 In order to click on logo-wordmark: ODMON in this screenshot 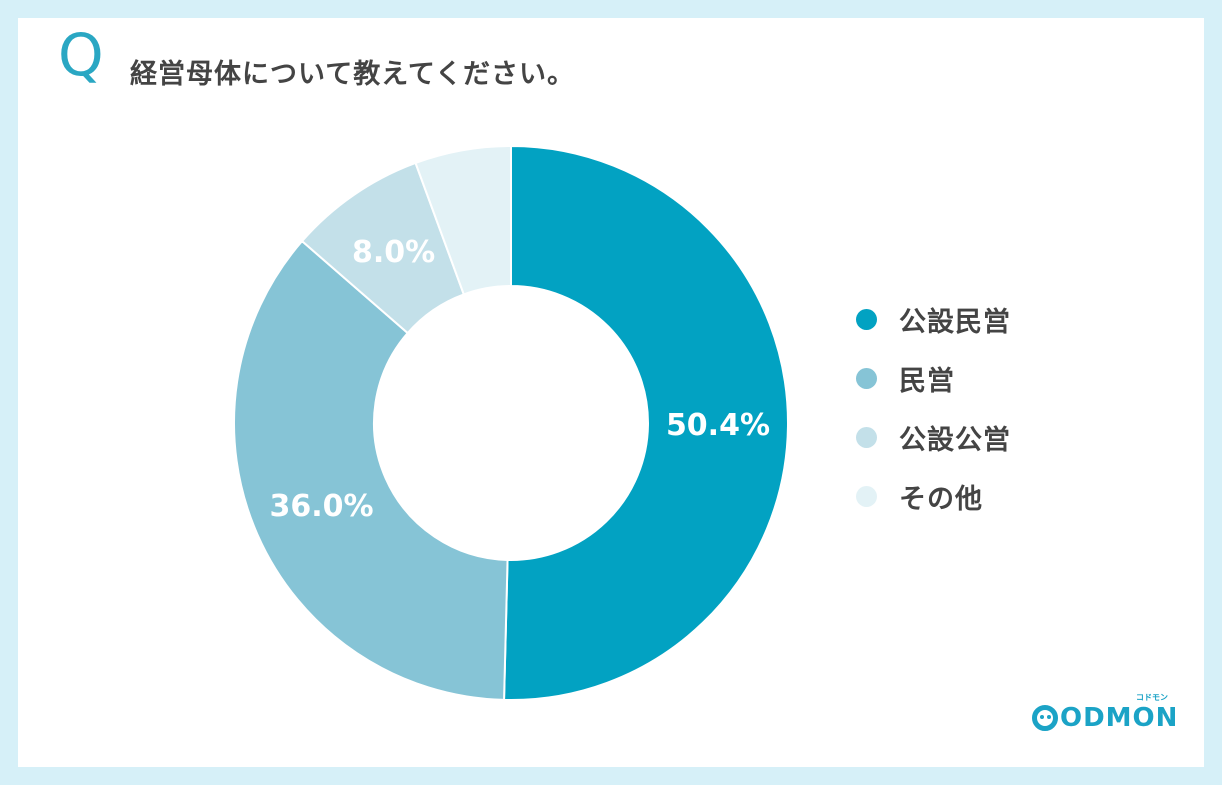, I will do `click(1119, 718)`.